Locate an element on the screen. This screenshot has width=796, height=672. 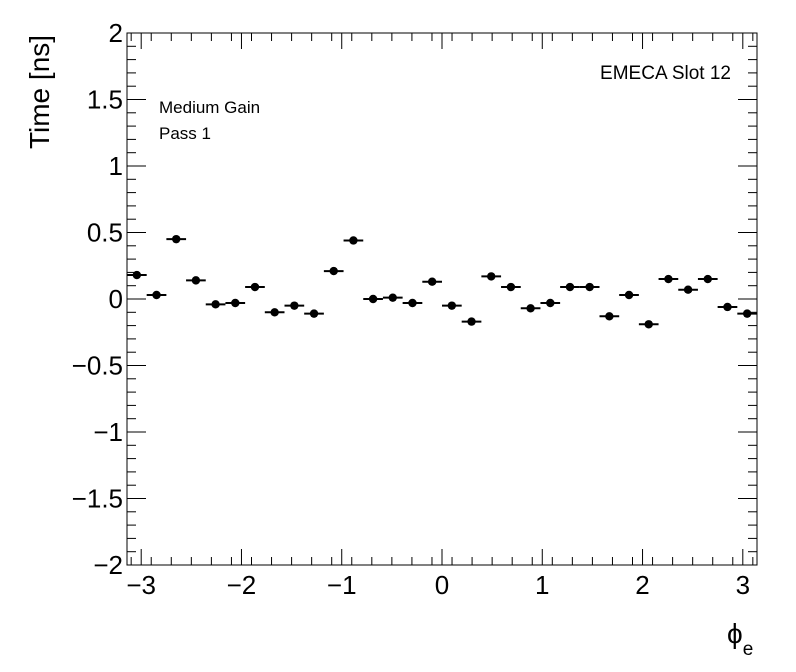
y-tick-label: −0.5 is located at coordinates (97, 366).